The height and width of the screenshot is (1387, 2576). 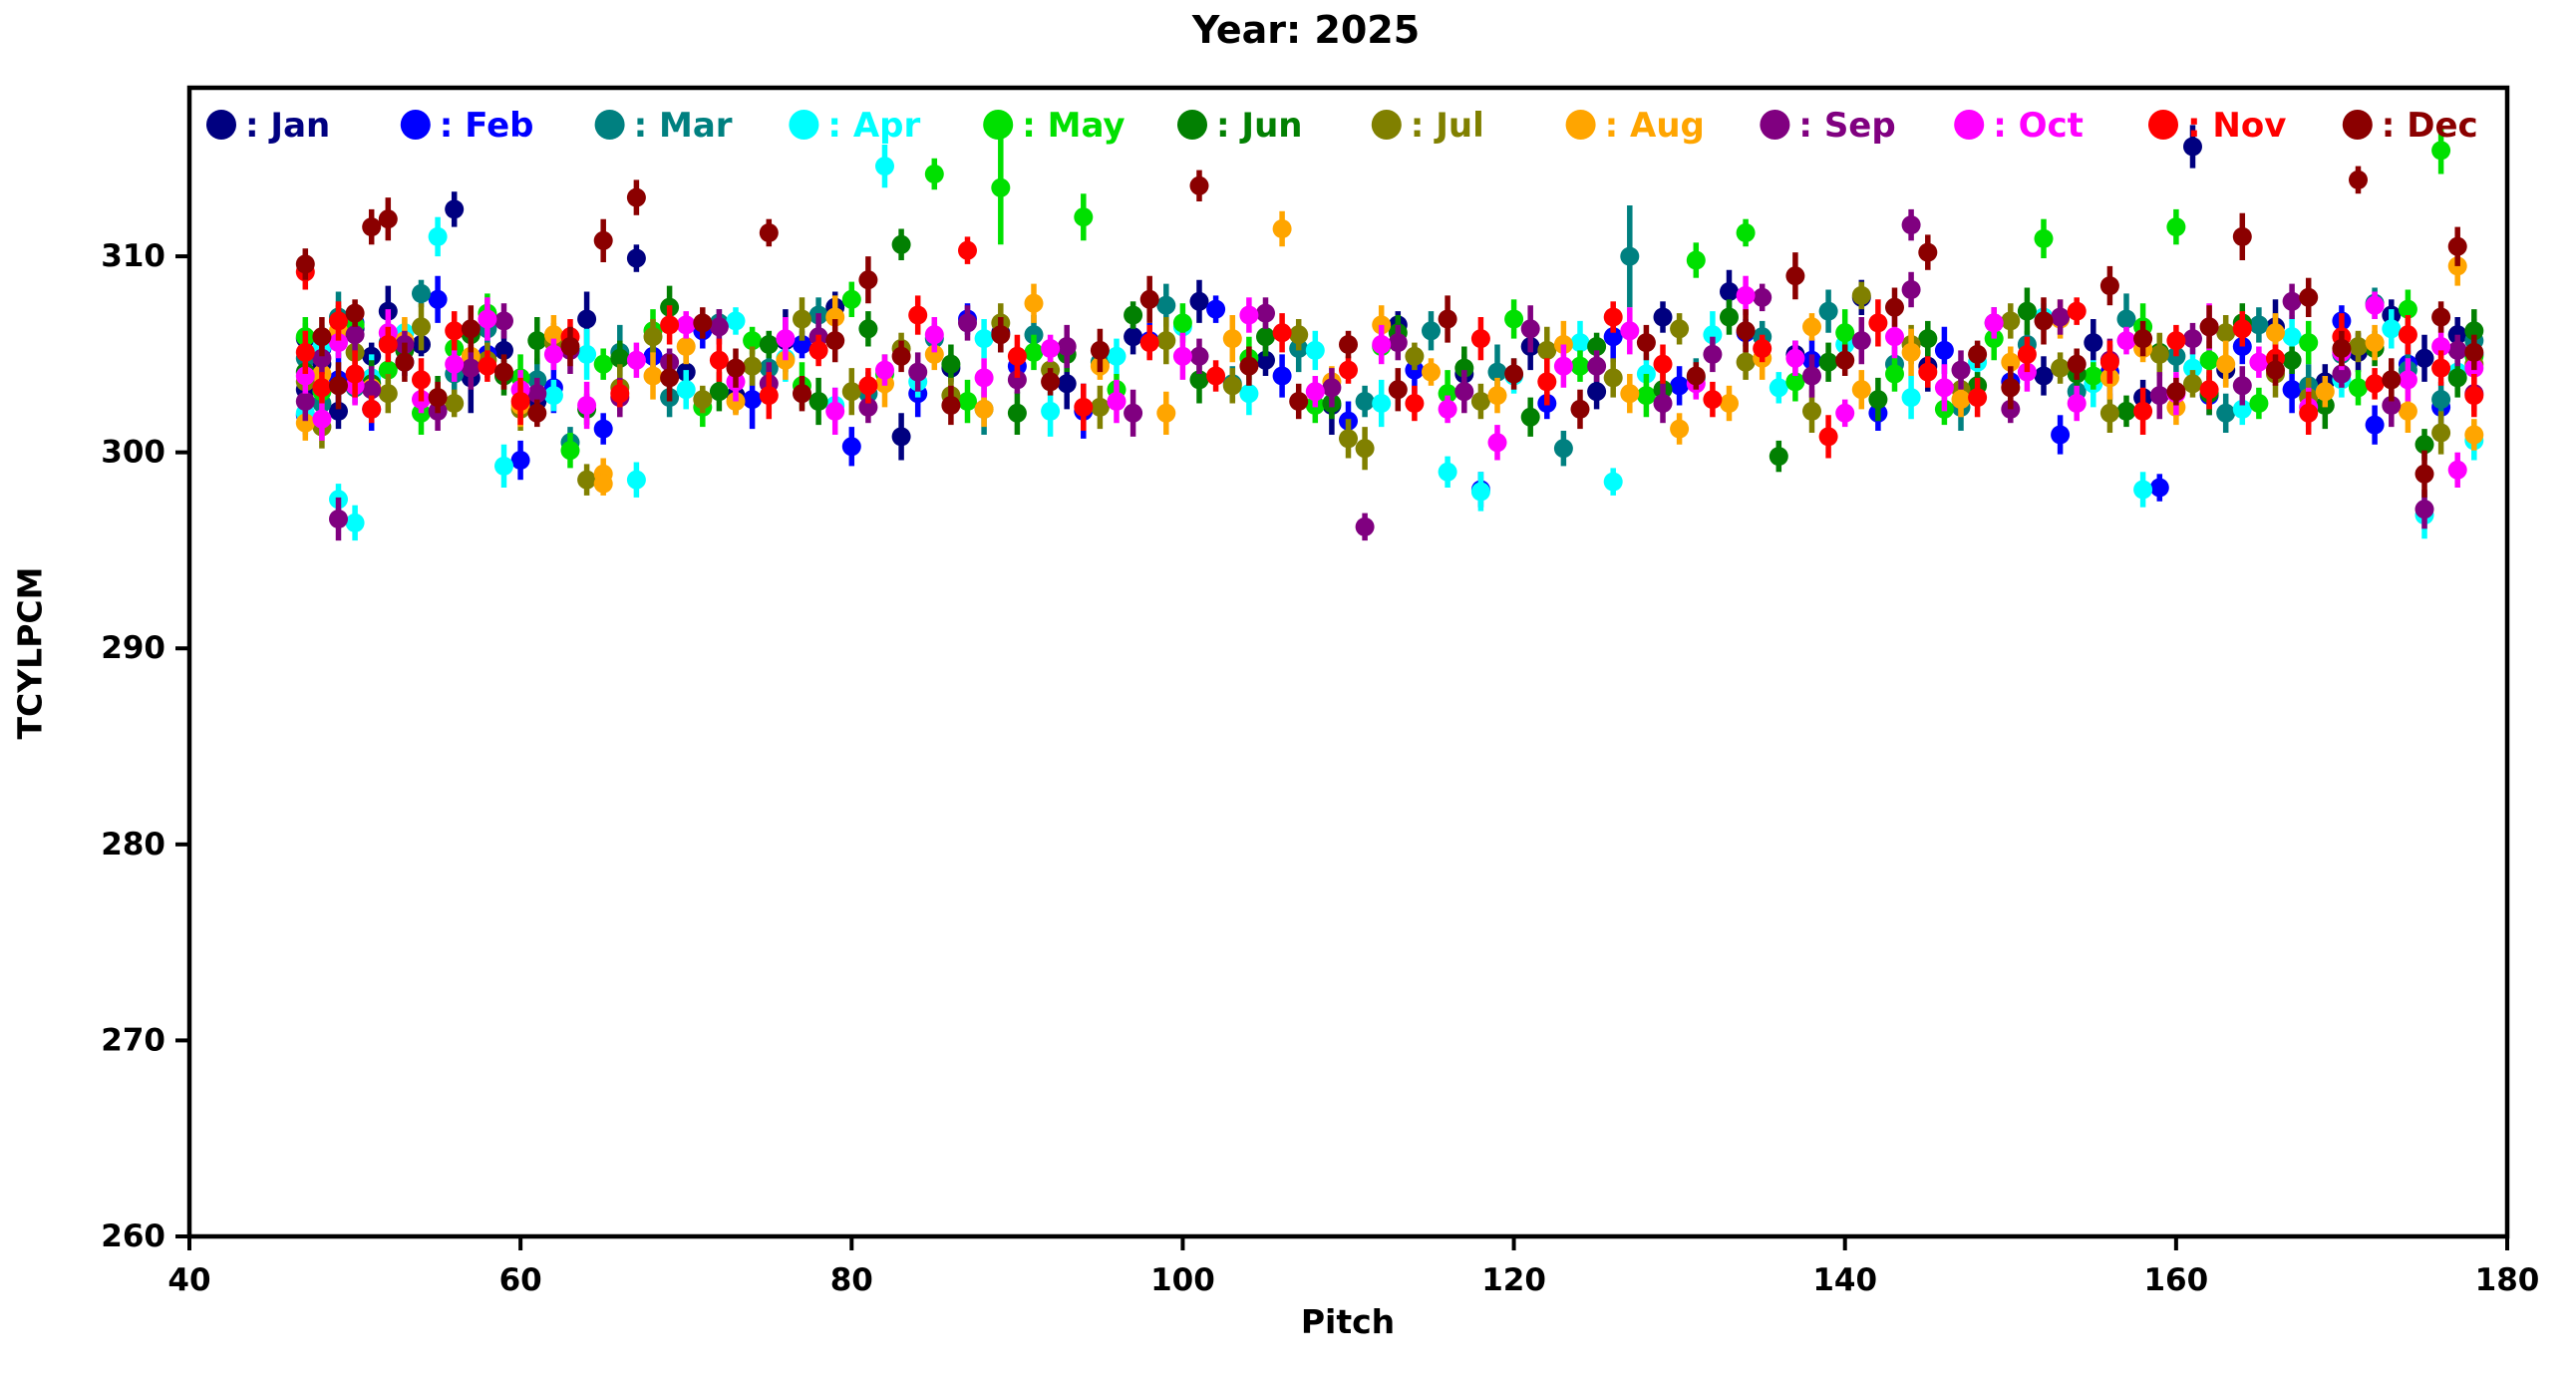 What do you see at coordinates (1635, 126) in the screenshot?
I see `legend-item-aug: : Aug` at bounding box center [1635, 126].